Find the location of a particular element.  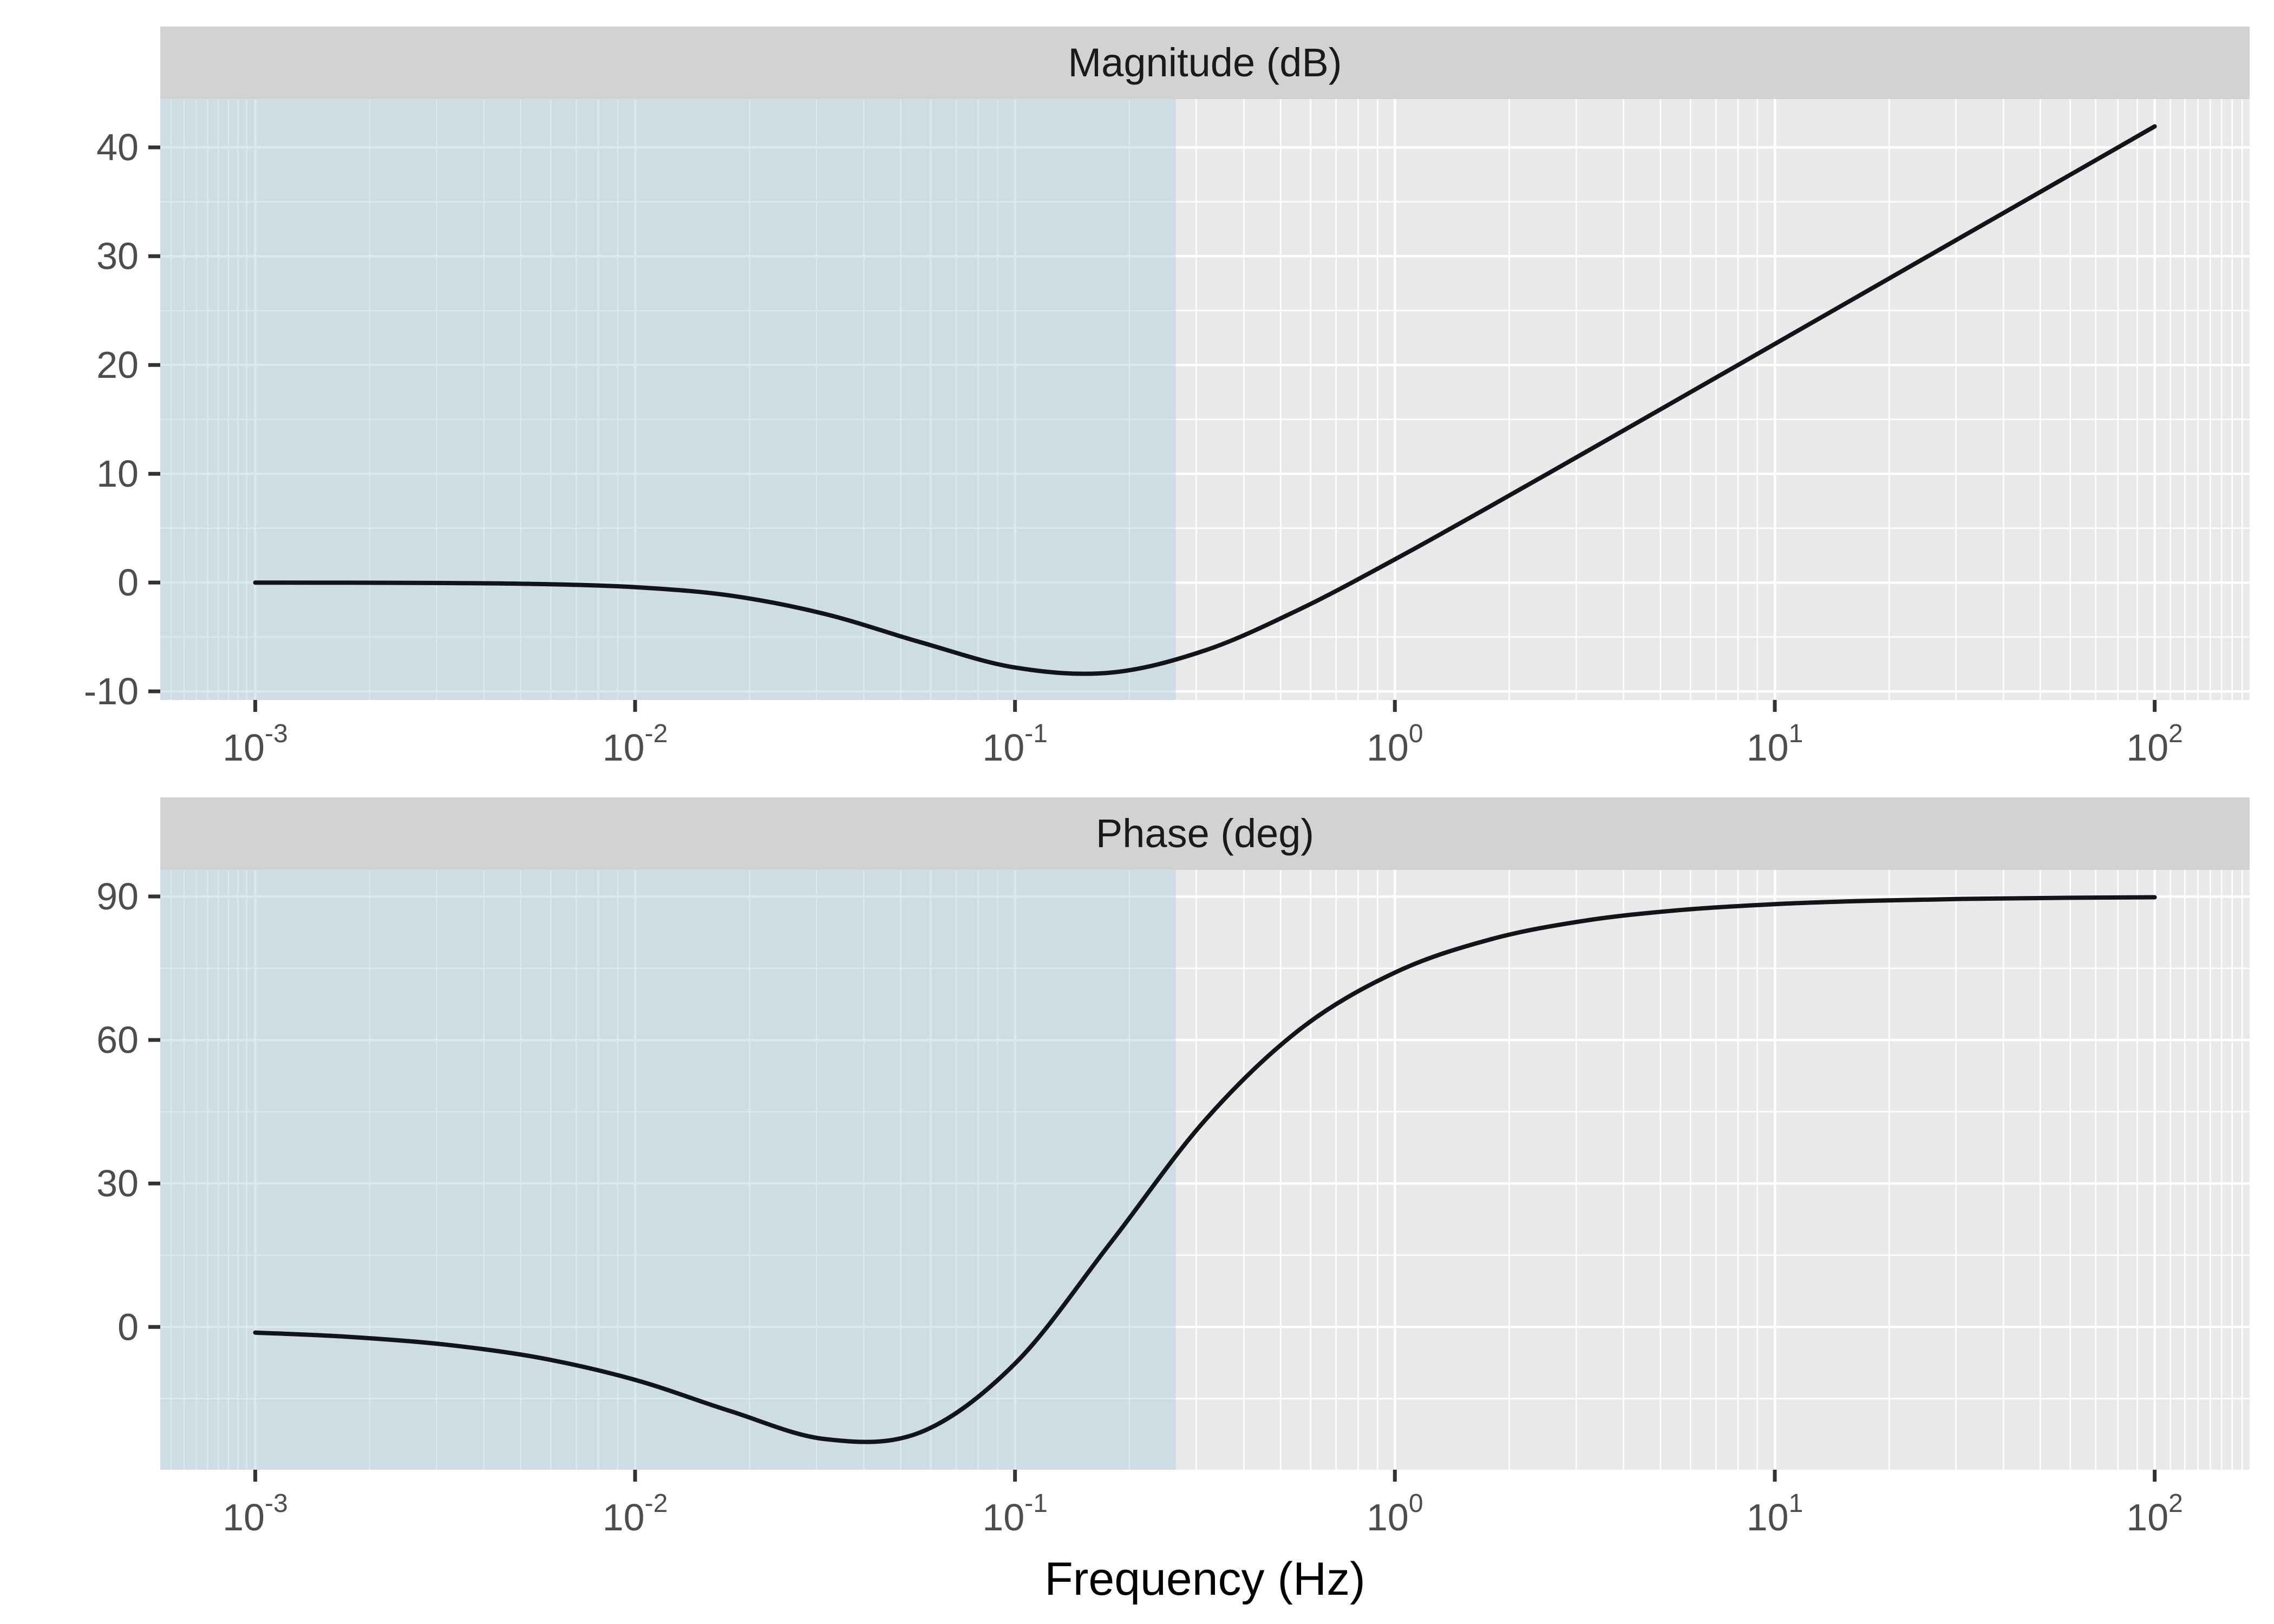

x-axis-title: Frequency (Hz) is located at coordinates (1204, 1579).